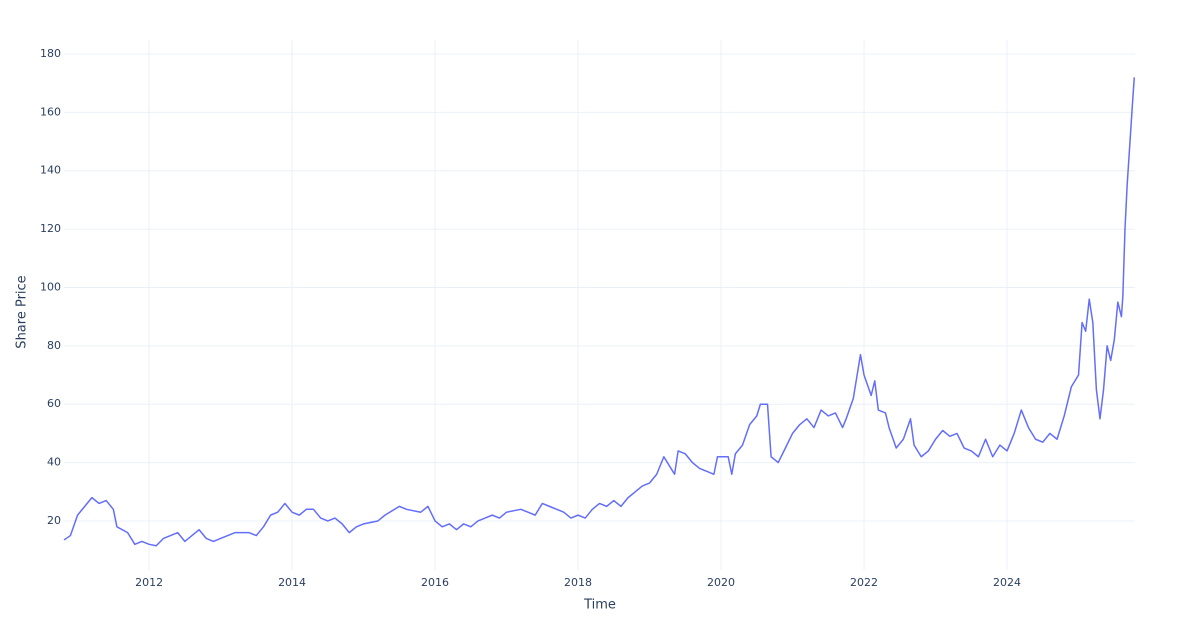 This screenshot has width=1200, height=644. I want to click on x-tick-label: 2018, so click(578, 582).